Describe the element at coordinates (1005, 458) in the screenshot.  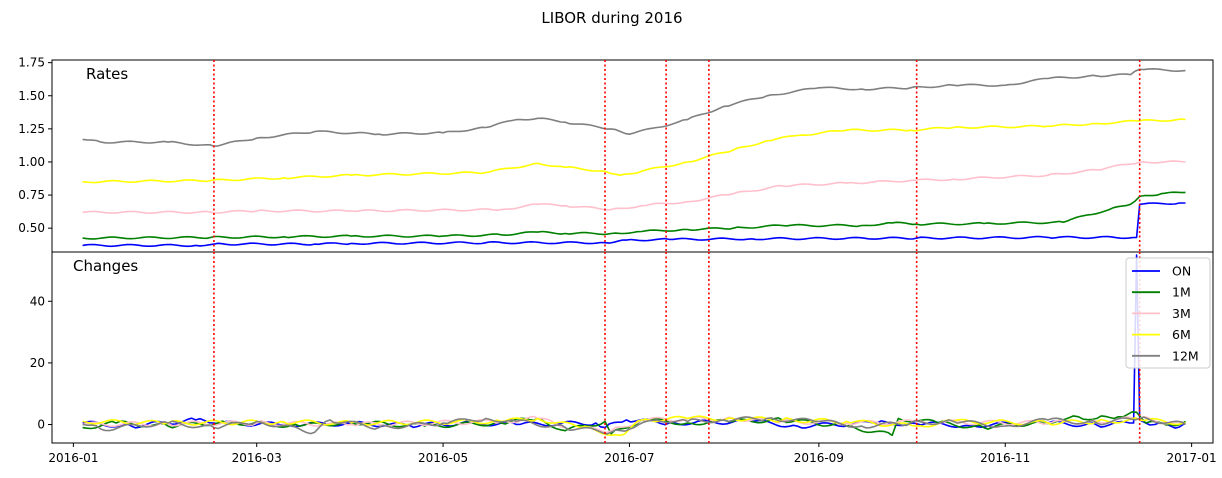
I see `bottom-xtick-label: 2016-11` at that location.